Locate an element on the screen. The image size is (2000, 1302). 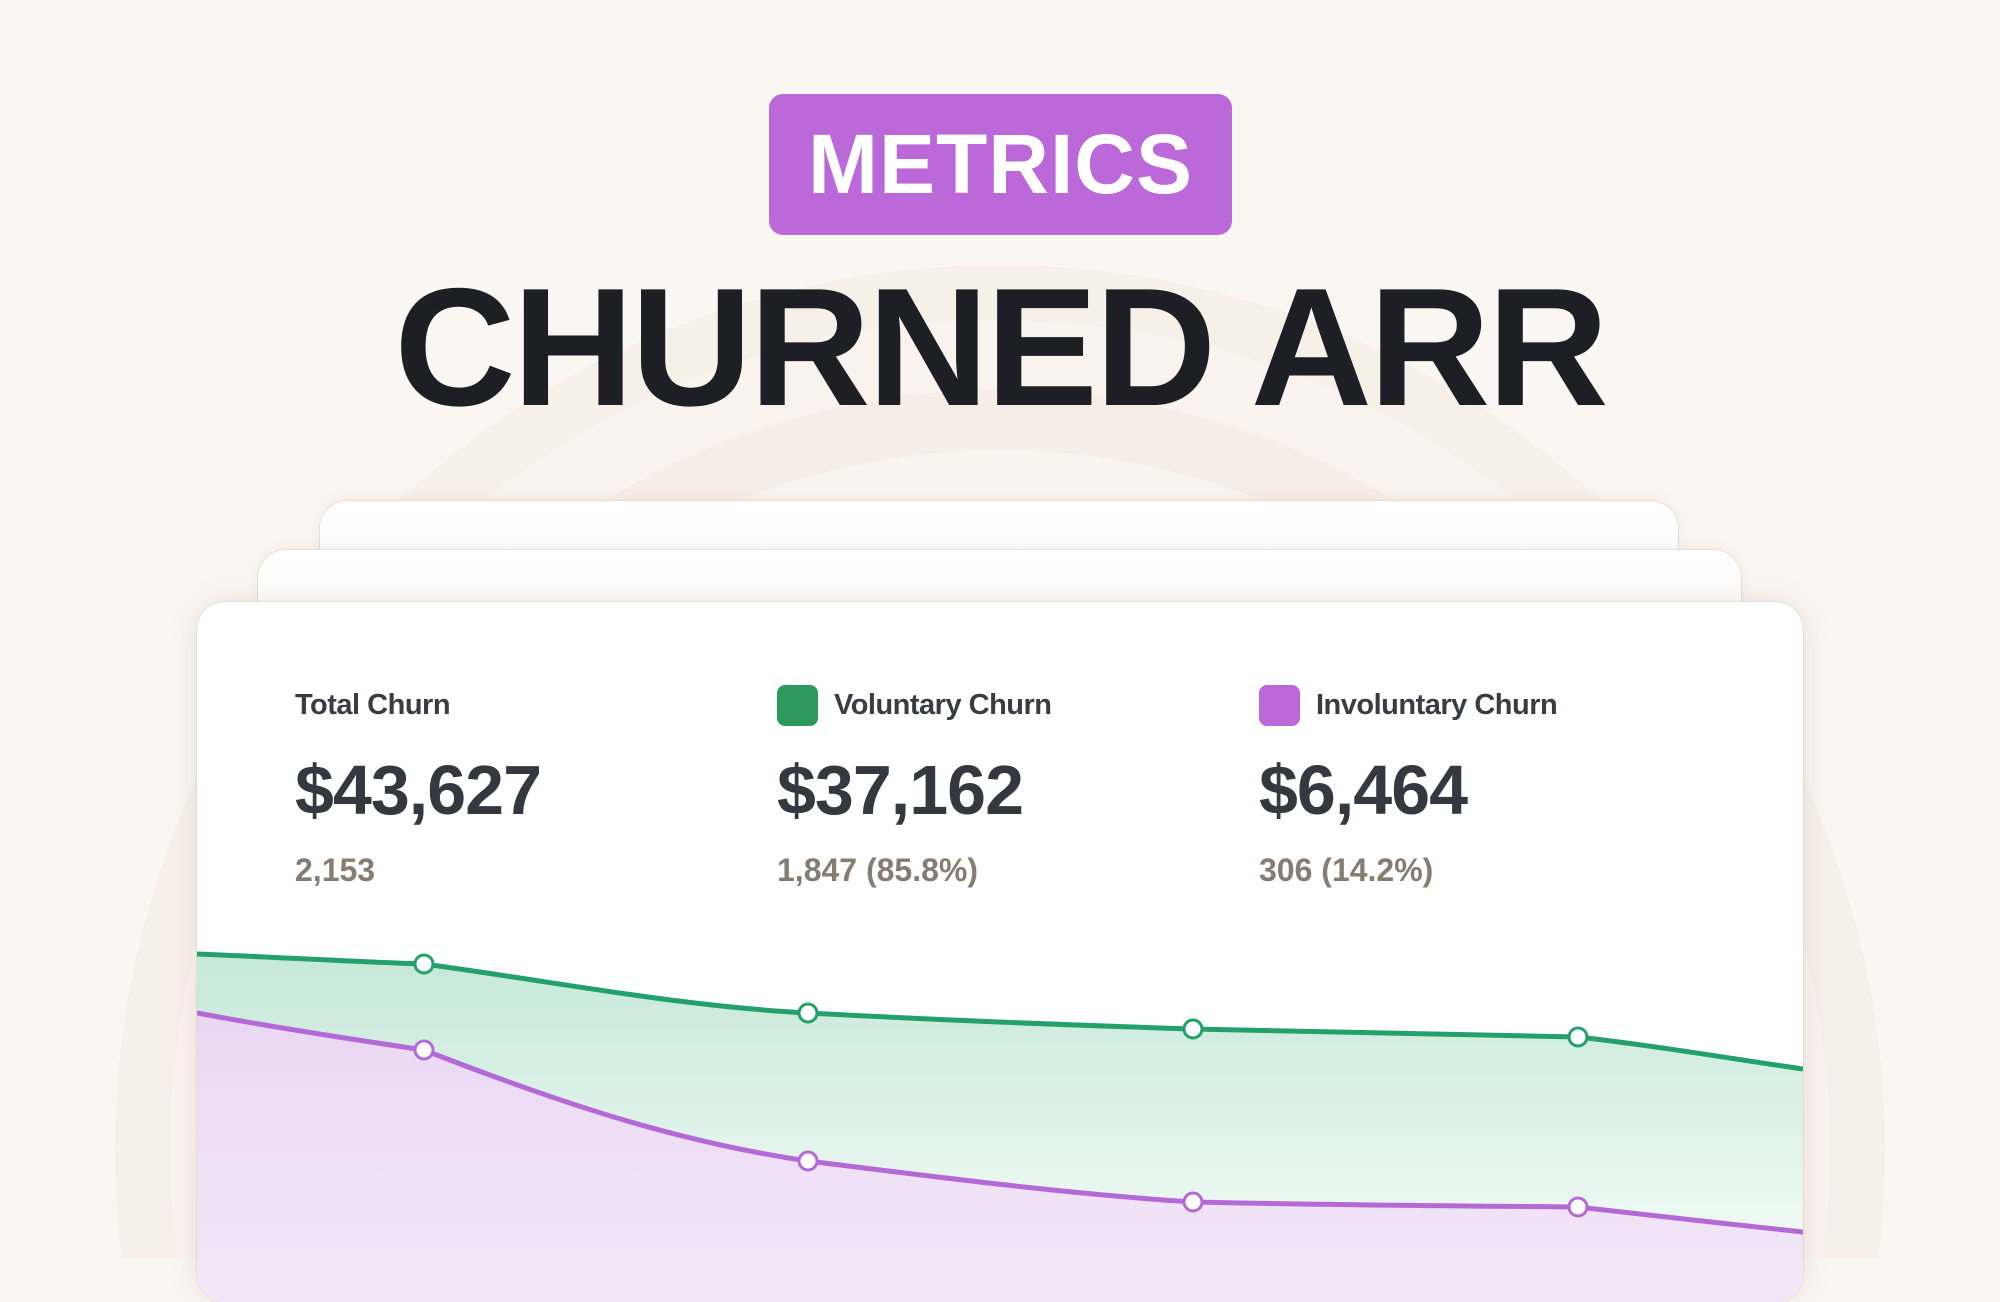
stat-count: 2,153 is located at coordinates (335, 870).